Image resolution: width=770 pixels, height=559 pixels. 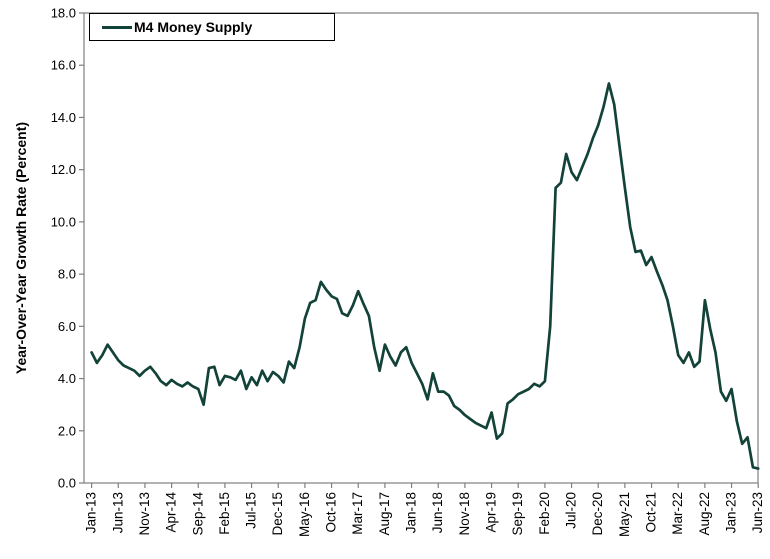 What do you see at coordinates (21, 248) in the screenshot?
I see `y-axis-title: Year-Over-Year Growth Rate (Percent)` at bounding box center [21, 248].